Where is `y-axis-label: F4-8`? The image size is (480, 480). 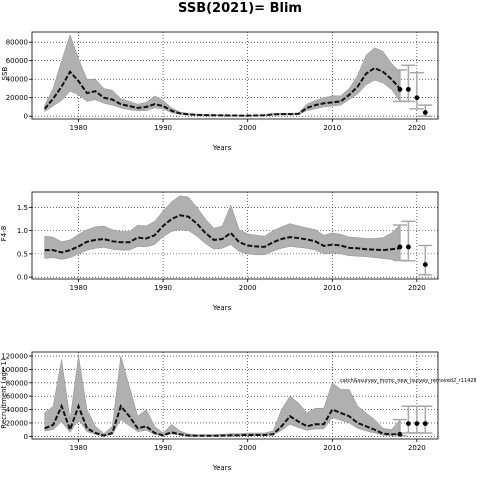 y-axis-label: F4-8 is located at coordinates (4, 233).